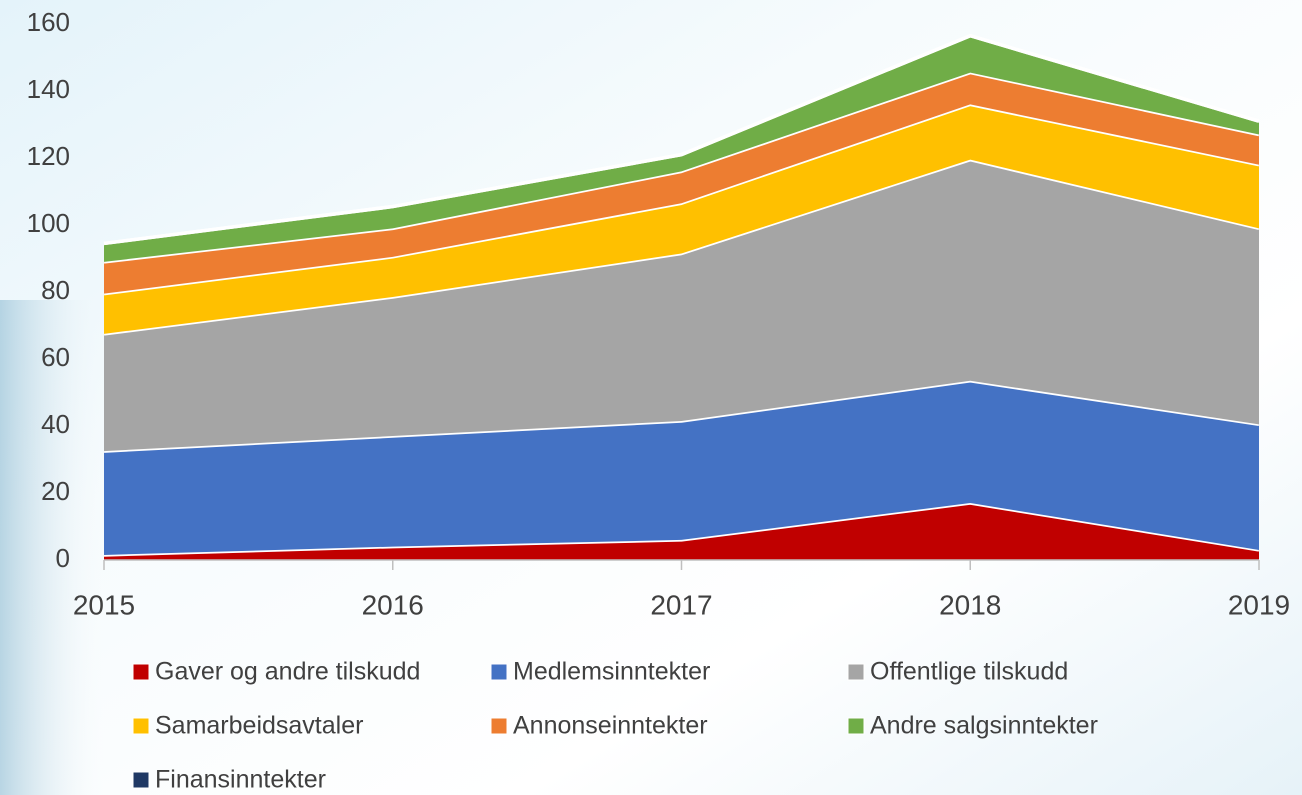 This screenshot has width=1302, height=795. Describe the element at coordinates (969, 672) in the screenshot. I see `legend-label: Offentlige tilskudd` at that location.